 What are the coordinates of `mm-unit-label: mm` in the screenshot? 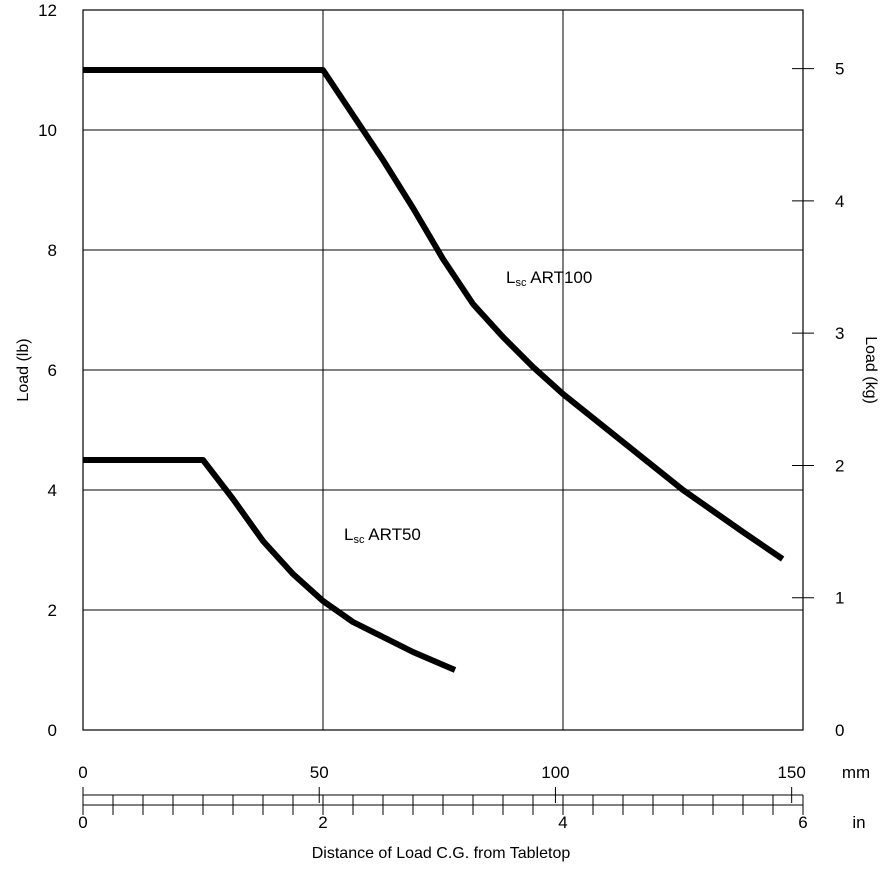 It's located at (856, 772).